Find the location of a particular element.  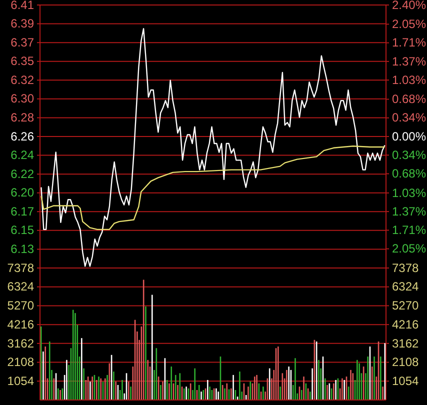

y-tick-label: 1054 is located at coordinates (20, 381).